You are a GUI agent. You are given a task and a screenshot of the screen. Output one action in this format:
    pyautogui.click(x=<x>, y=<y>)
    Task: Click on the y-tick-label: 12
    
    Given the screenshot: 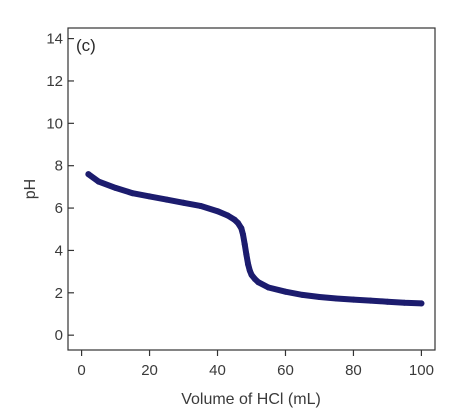 What is the action you would take?
    pyautogui.click(x=54, y=81)
    